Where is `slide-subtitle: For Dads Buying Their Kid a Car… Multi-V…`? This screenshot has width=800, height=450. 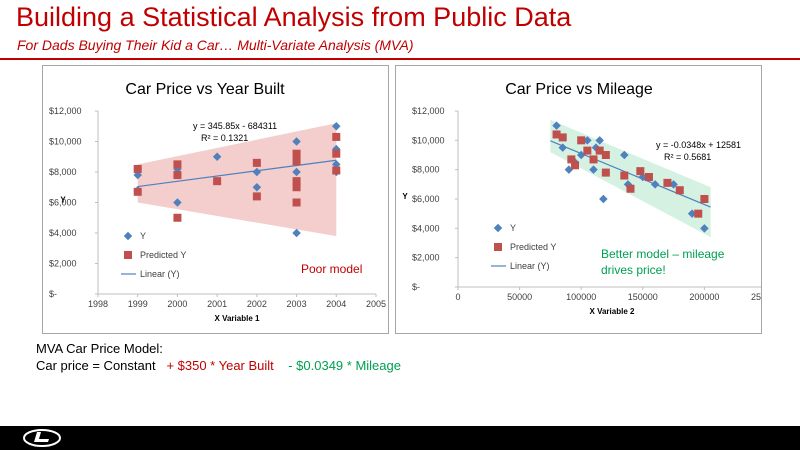 slide-subtitle: For Dads Buying Their Kid a Car… Multi-V… is located at coordinates (215, 45).